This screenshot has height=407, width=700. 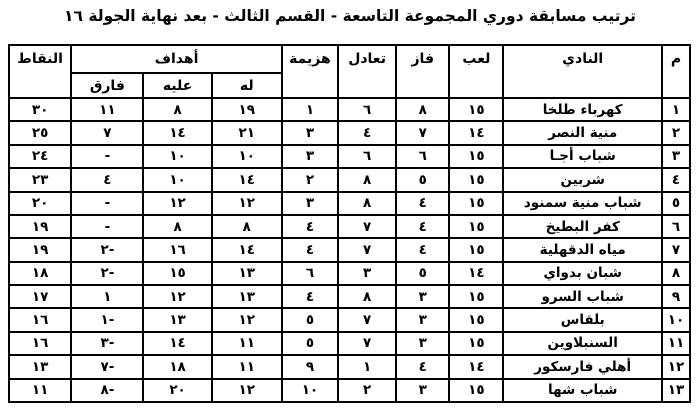 What do you see at coordinates (476, 71) in the screenshot?
I see `played-header: لعب` at bounding box center [476, 71].